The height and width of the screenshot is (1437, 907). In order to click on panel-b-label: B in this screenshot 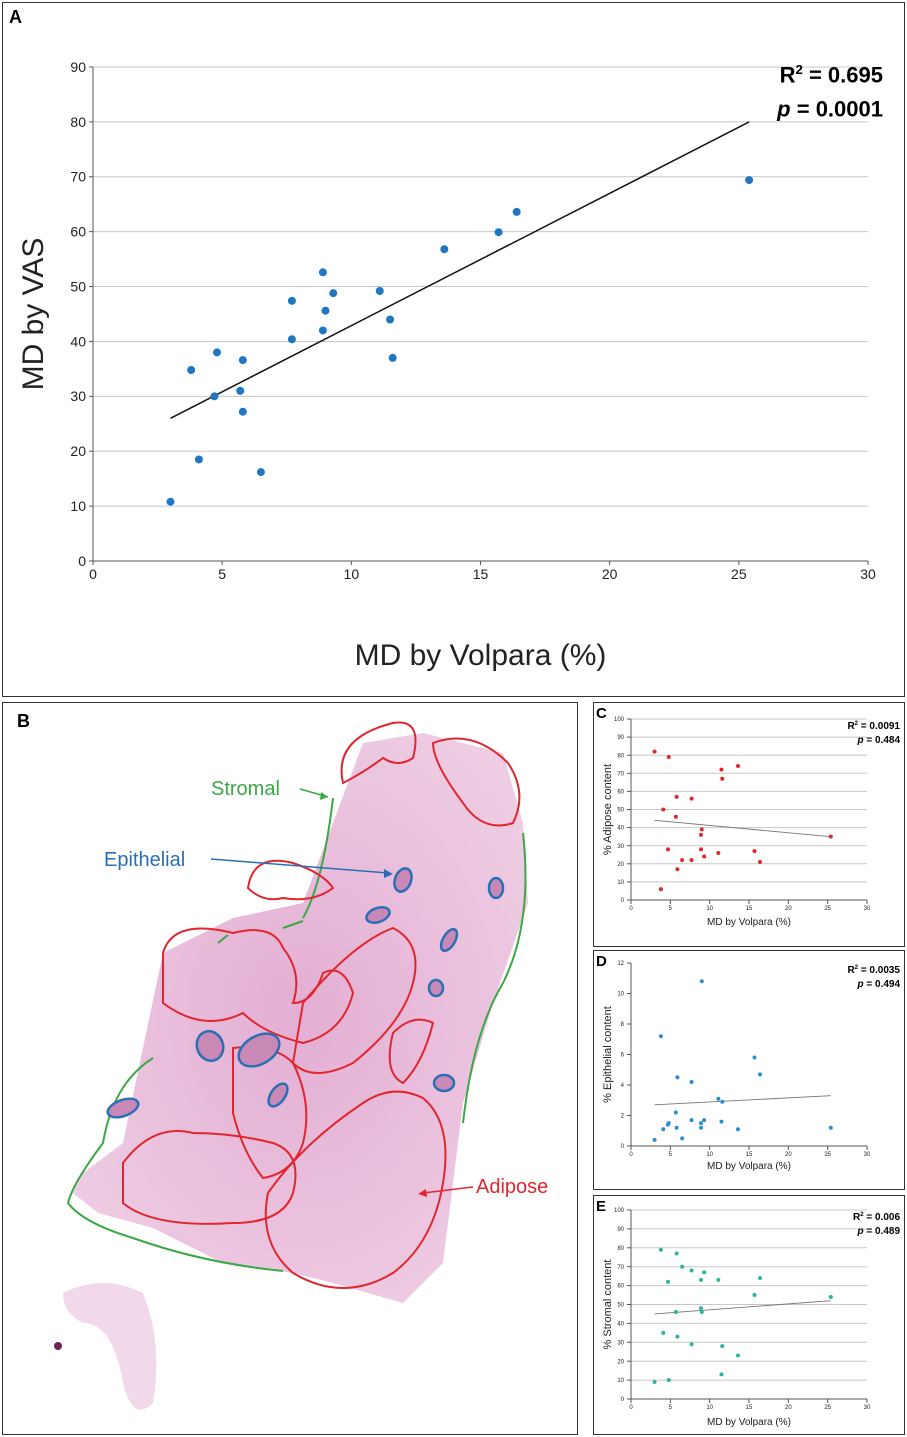, I will do `click(23, 721)`.